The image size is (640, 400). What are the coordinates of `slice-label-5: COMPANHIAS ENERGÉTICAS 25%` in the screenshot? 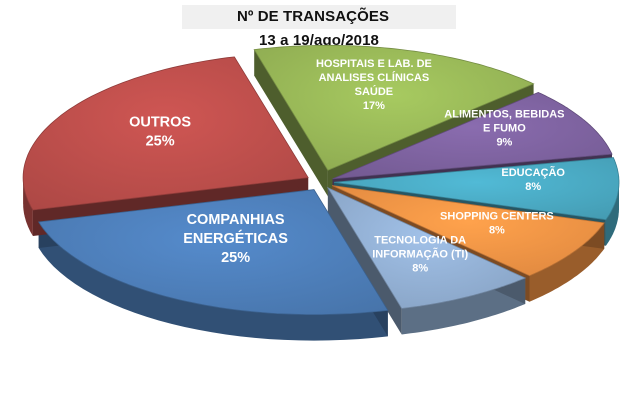 It's located at (235, 239).